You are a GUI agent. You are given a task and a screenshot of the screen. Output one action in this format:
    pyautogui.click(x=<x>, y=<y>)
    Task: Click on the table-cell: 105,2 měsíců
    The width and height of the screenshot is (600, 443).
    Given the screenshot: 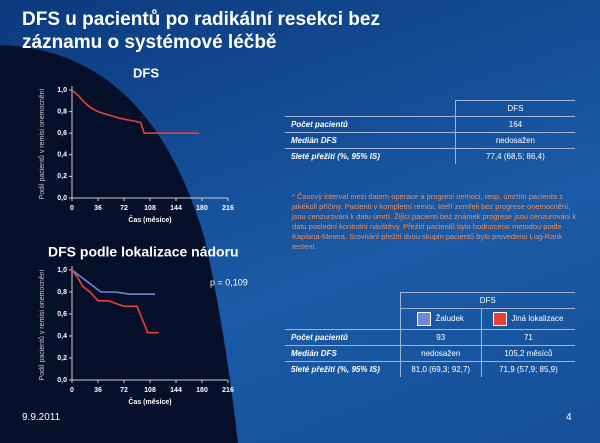 What is the action you would take?
    pyautogui.click(x=527, y=353)
    